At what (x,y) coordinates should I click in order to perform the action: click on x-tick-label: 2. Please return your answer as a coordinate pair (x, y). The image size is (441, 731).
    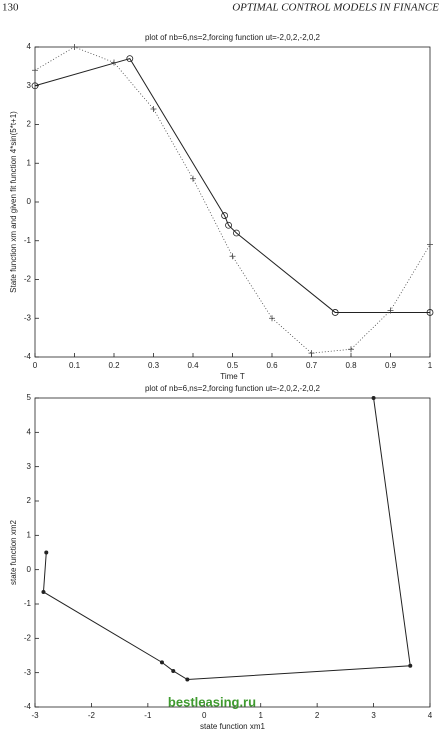
    Looking at the image, I should click on (317, 715).